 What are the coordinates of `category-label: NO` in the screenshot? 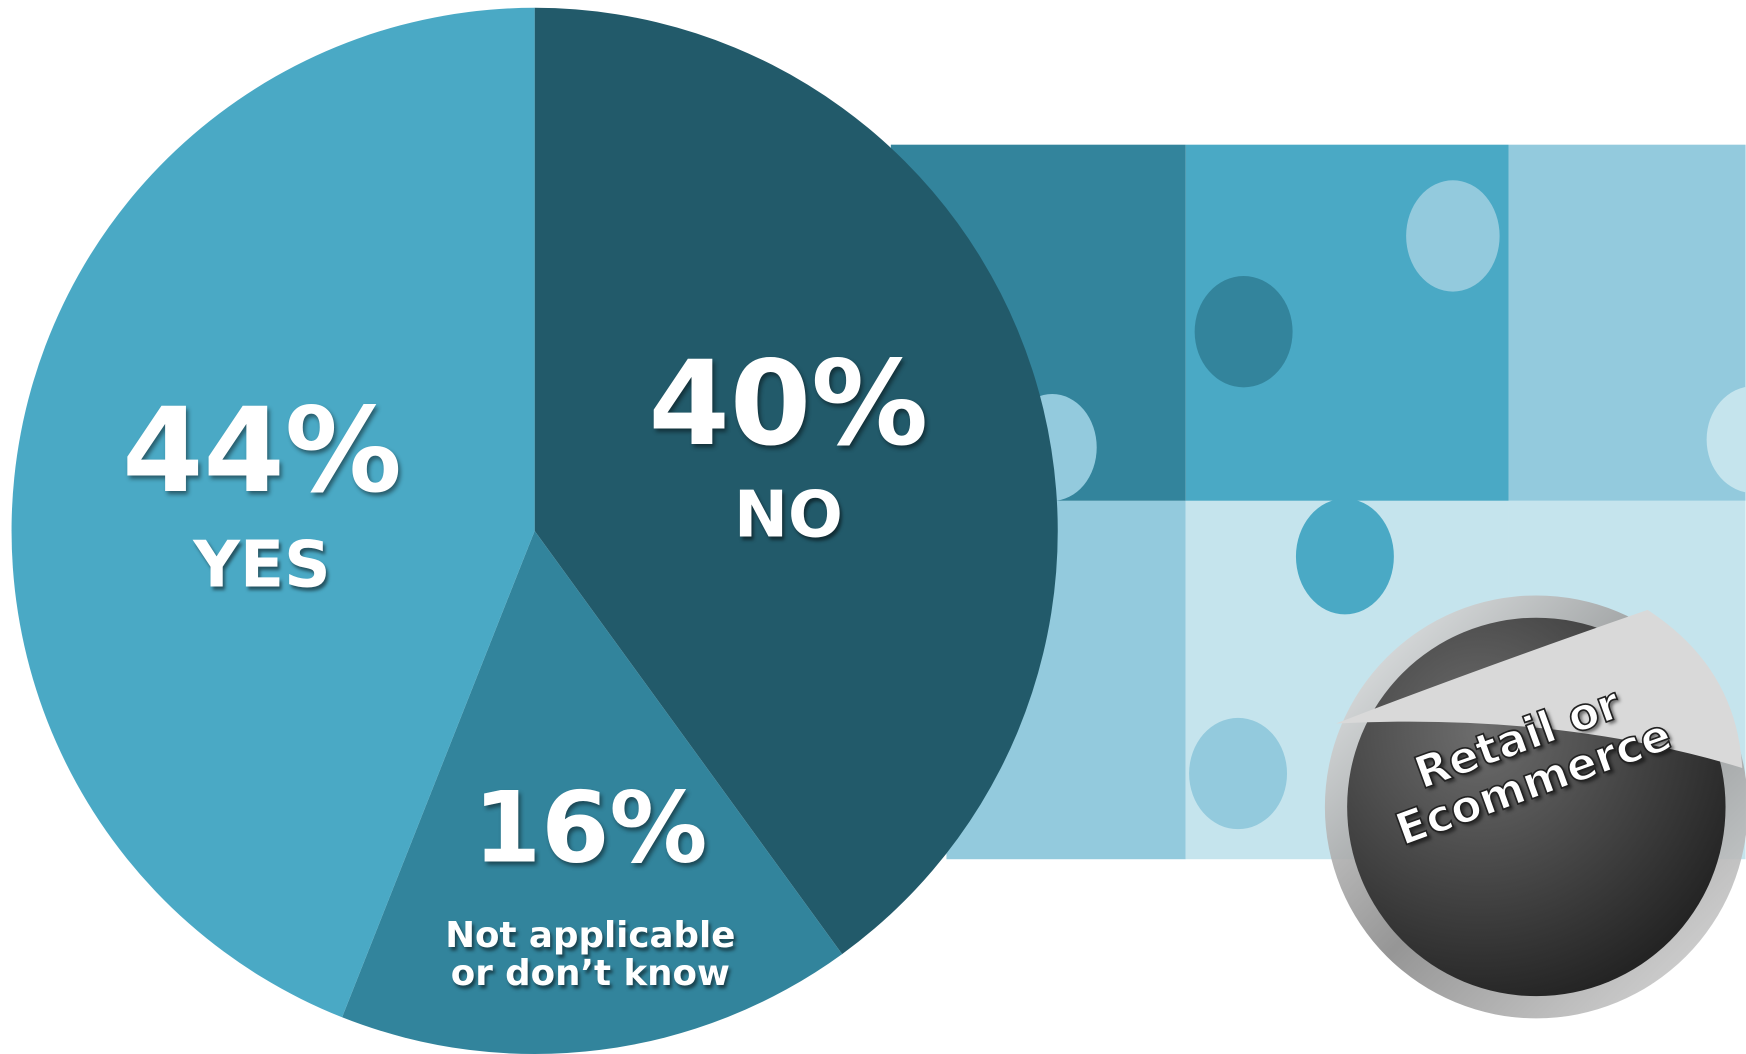 It's located at (788, 517).